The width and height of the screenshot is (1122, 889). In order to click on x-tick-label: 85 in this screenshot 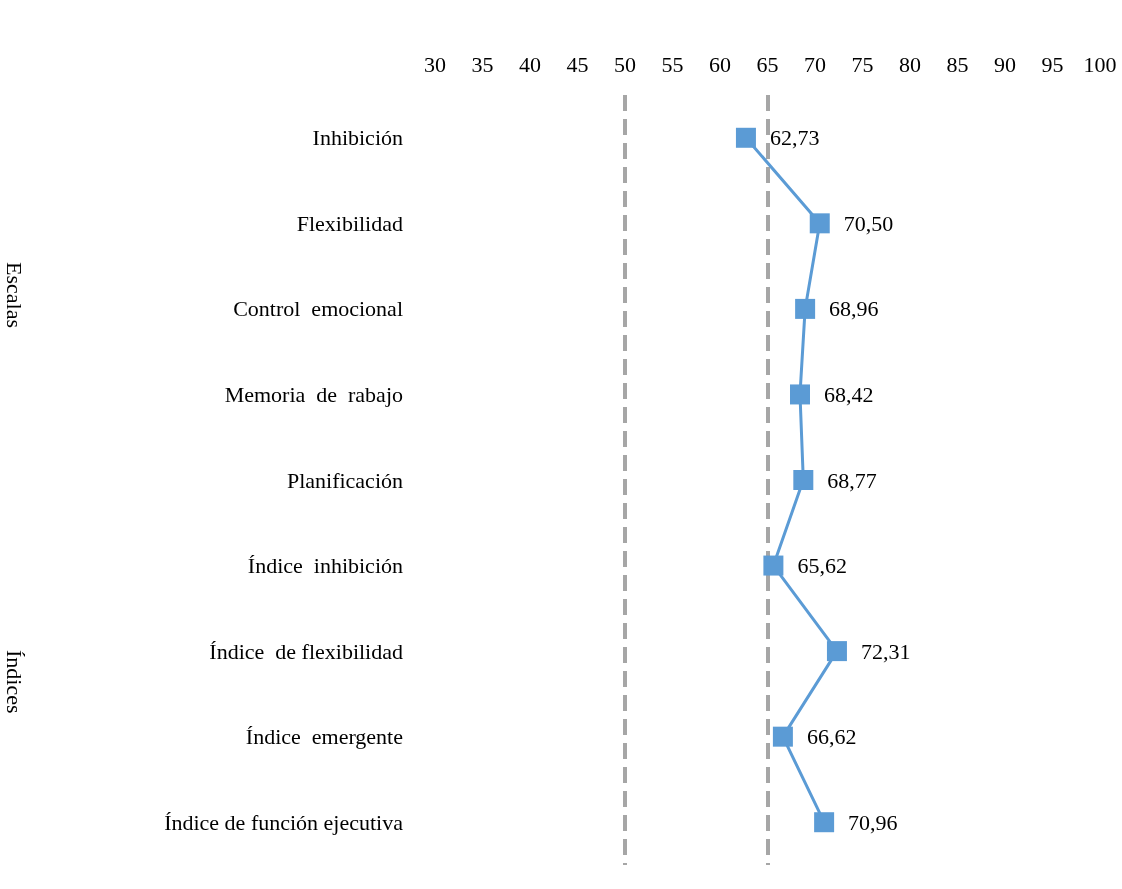, I will do `click(957, 64)`.